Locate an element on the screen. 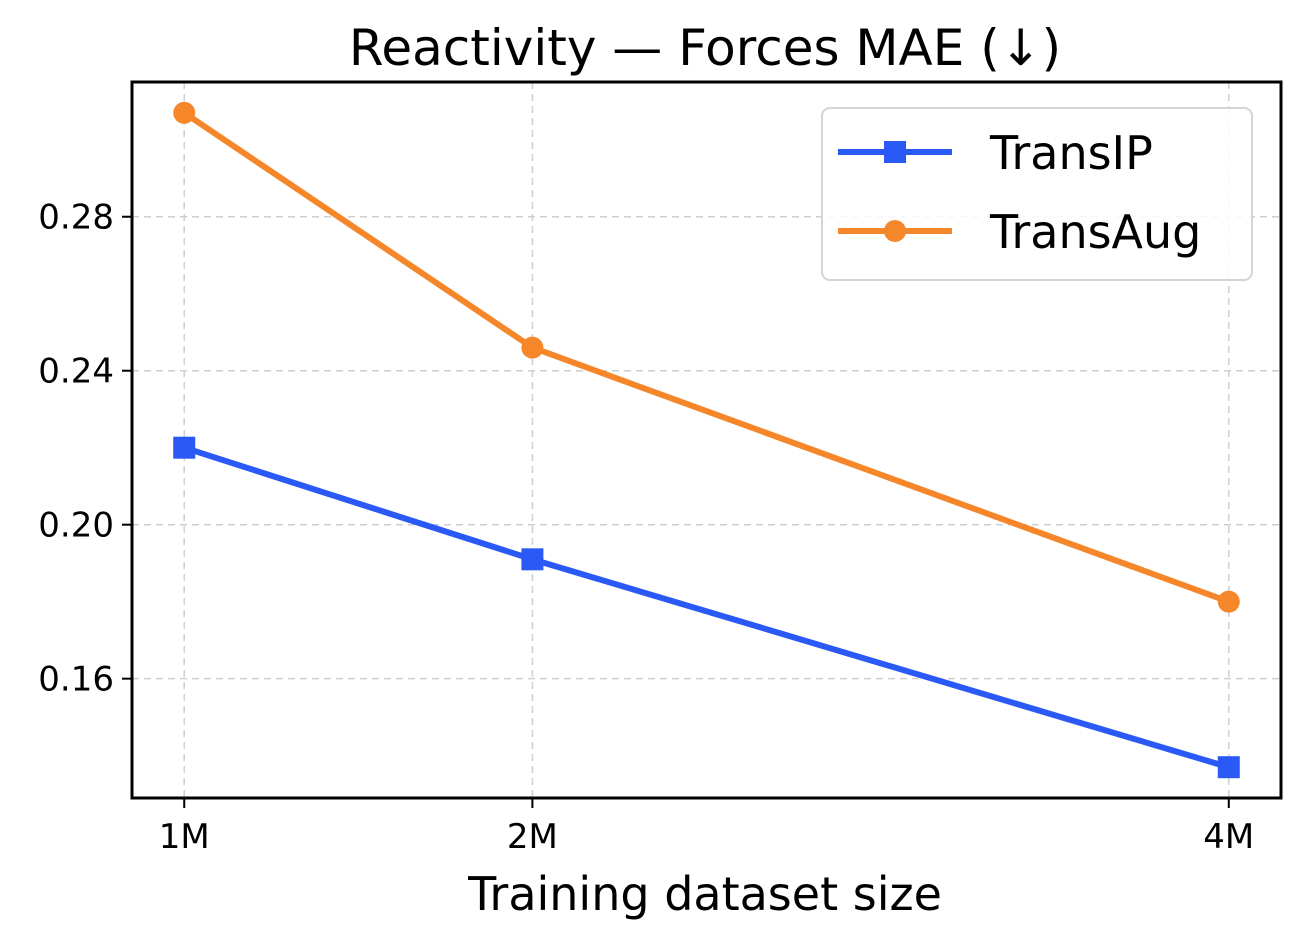 Image resolution: width=1299 pixels, height=943 pixels. y-tick-label: 0.28 is located at coordinates (76, 218).